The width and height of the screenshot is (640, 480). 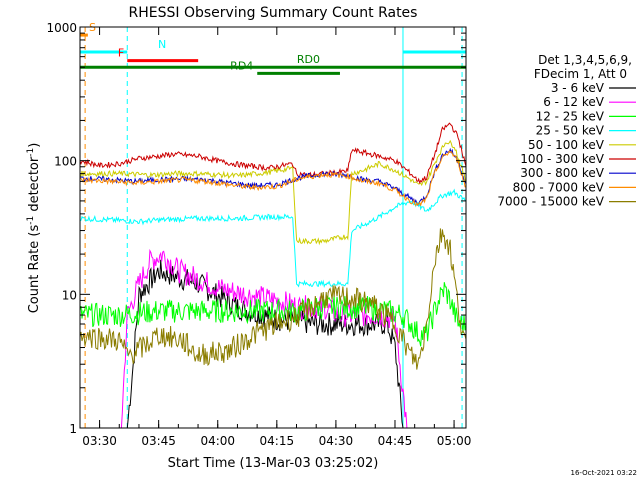 What do you see at coordinates (273, 47) in the screenshot?
I see `segment-bars: S N F RD0 RD4` at bounding box center [273, 47].